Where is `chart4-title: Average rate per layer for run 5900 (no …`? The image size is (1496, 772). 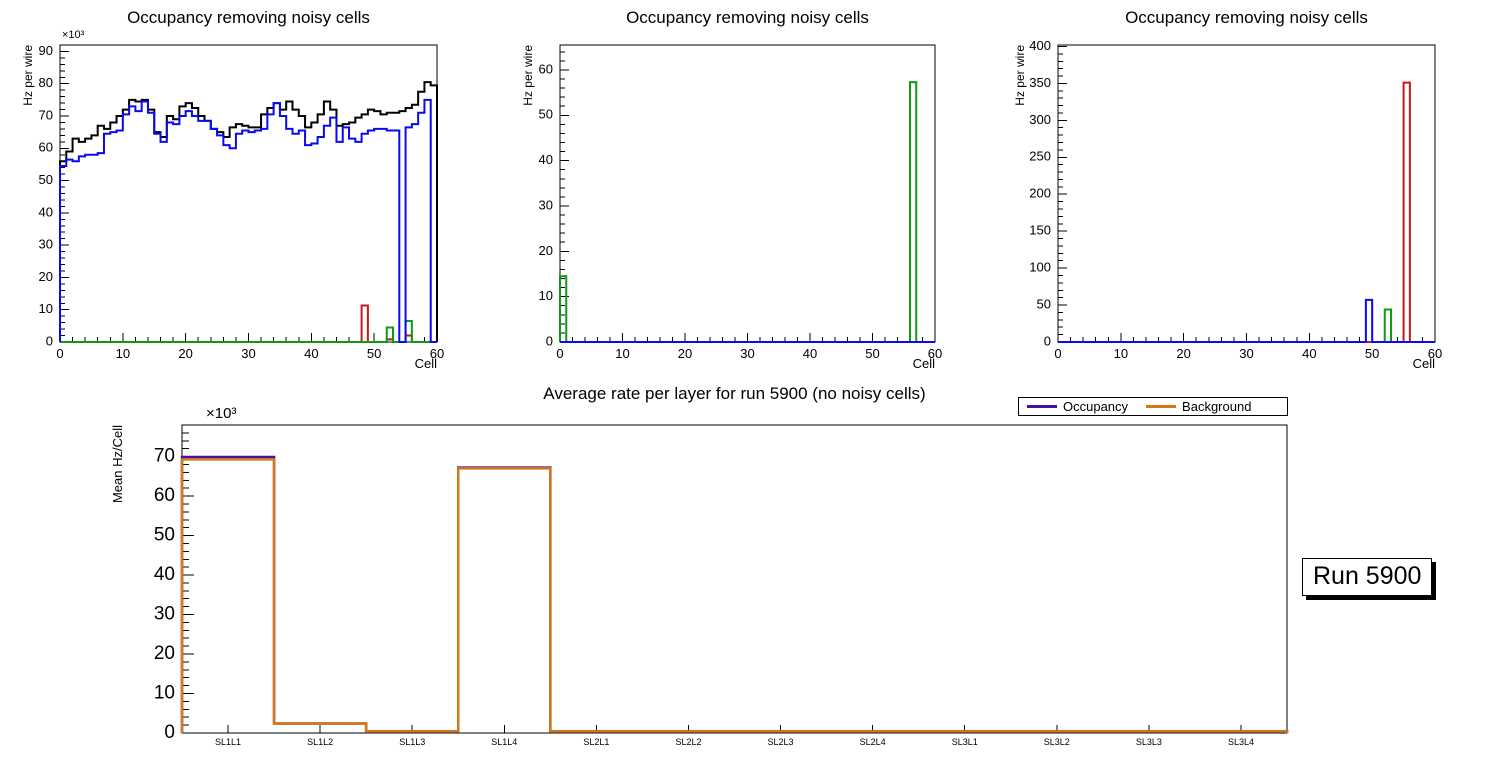 chart4-title: Average rate per layer for run 5900 (no … is located at coordinates (734, 393).